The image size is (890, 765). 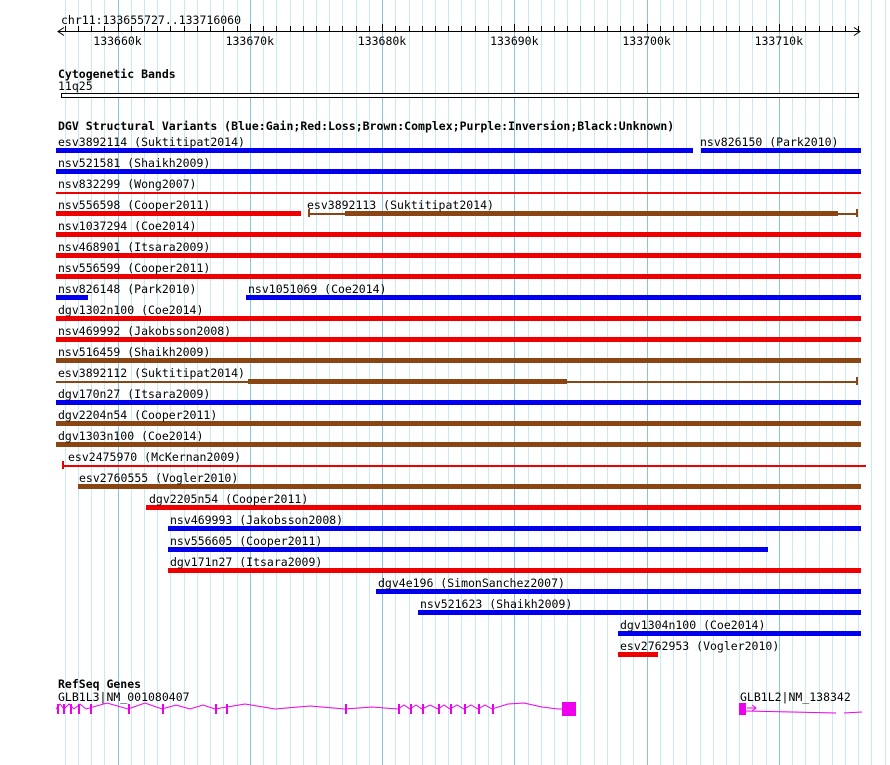 What do you see at coordinates (145, 331) in the screenshot?
I see `variant-label: nsv469992 (Jakobsson2008)` at bounding box center [145, 331].